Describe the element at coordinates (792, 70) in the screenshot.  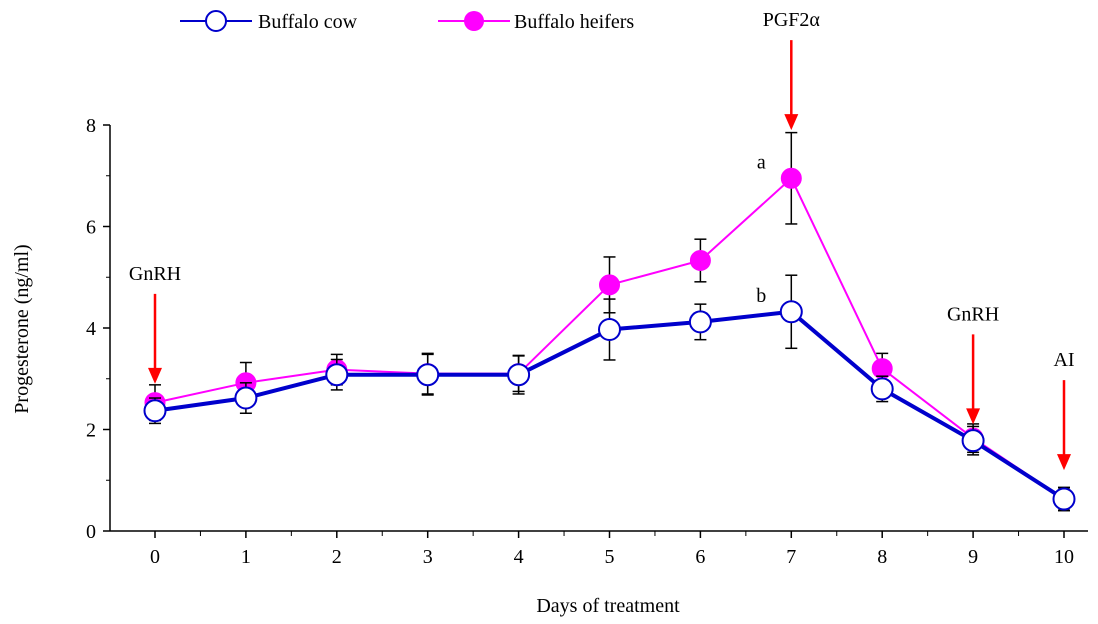
I see `arrow-annotation: PGF2α` at that location.